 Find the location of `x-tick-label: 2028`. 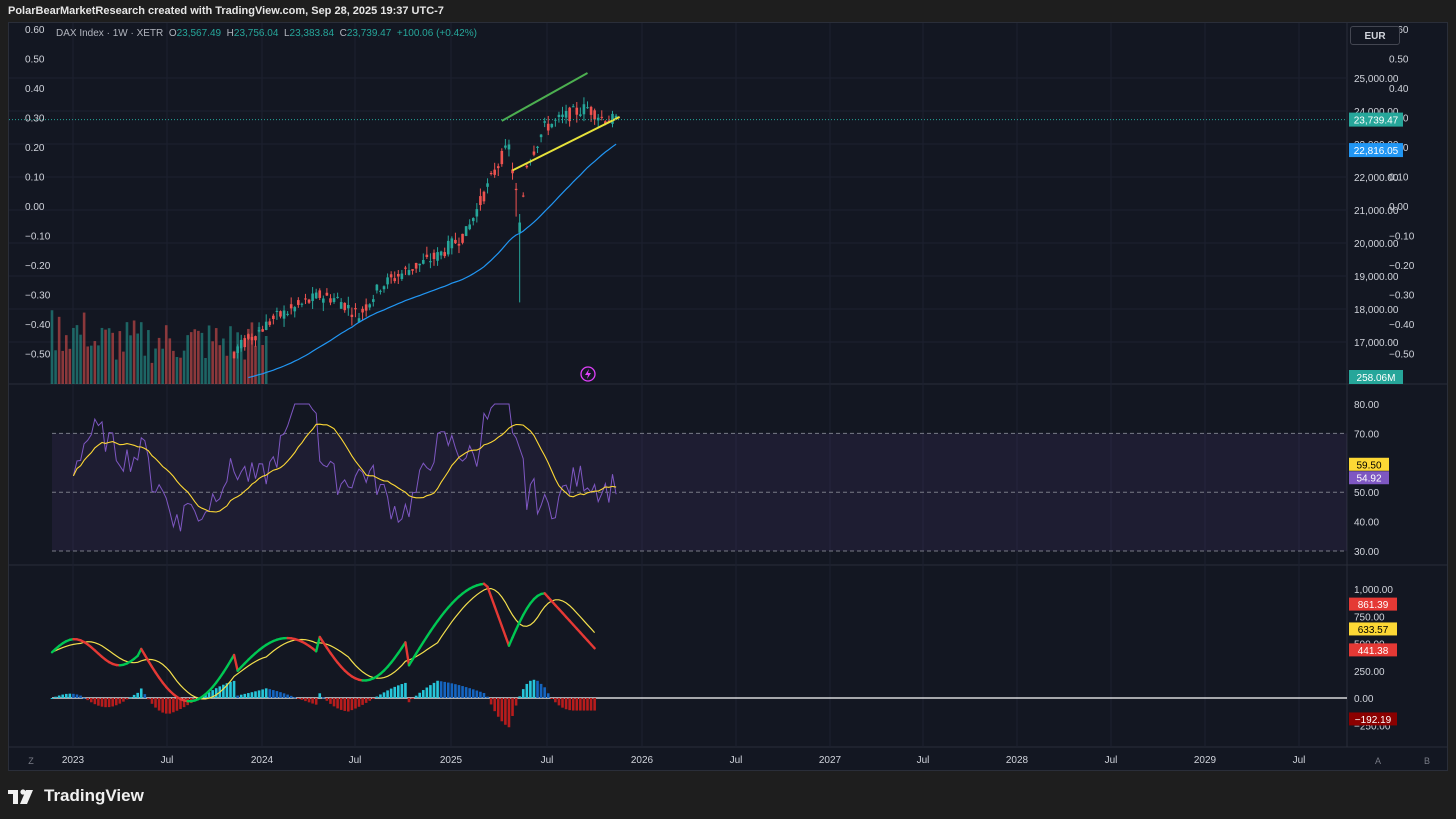

x-tick-label: 2028 is located at coordinates (1017, 760).